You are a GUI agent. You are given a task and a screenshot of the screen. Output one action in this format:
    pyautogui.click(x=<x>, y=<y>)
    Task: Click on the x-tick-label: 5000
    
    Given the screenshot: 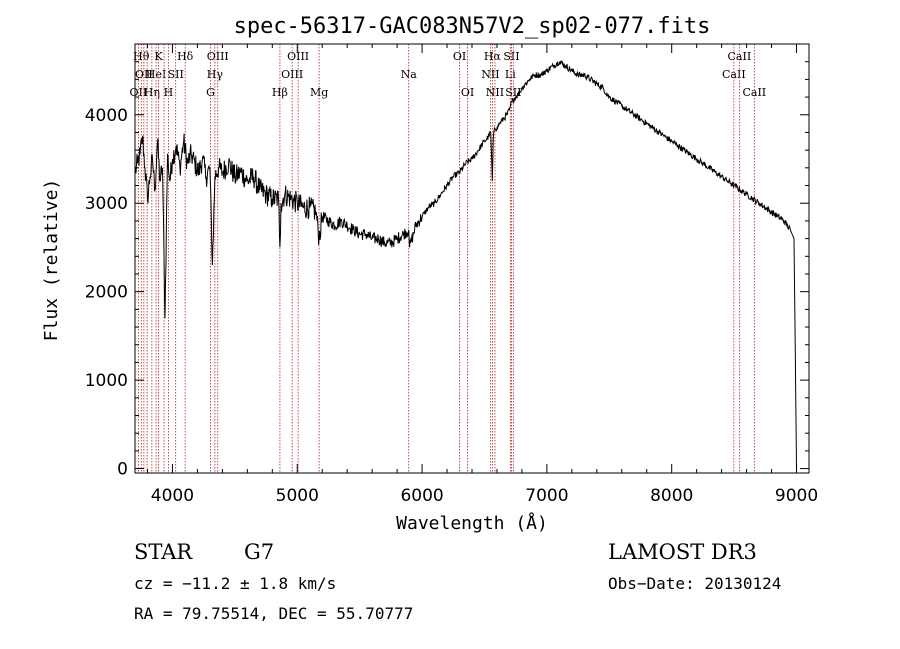 What is the action you would take?
    pyautogui.click(x=297, y=496)
    